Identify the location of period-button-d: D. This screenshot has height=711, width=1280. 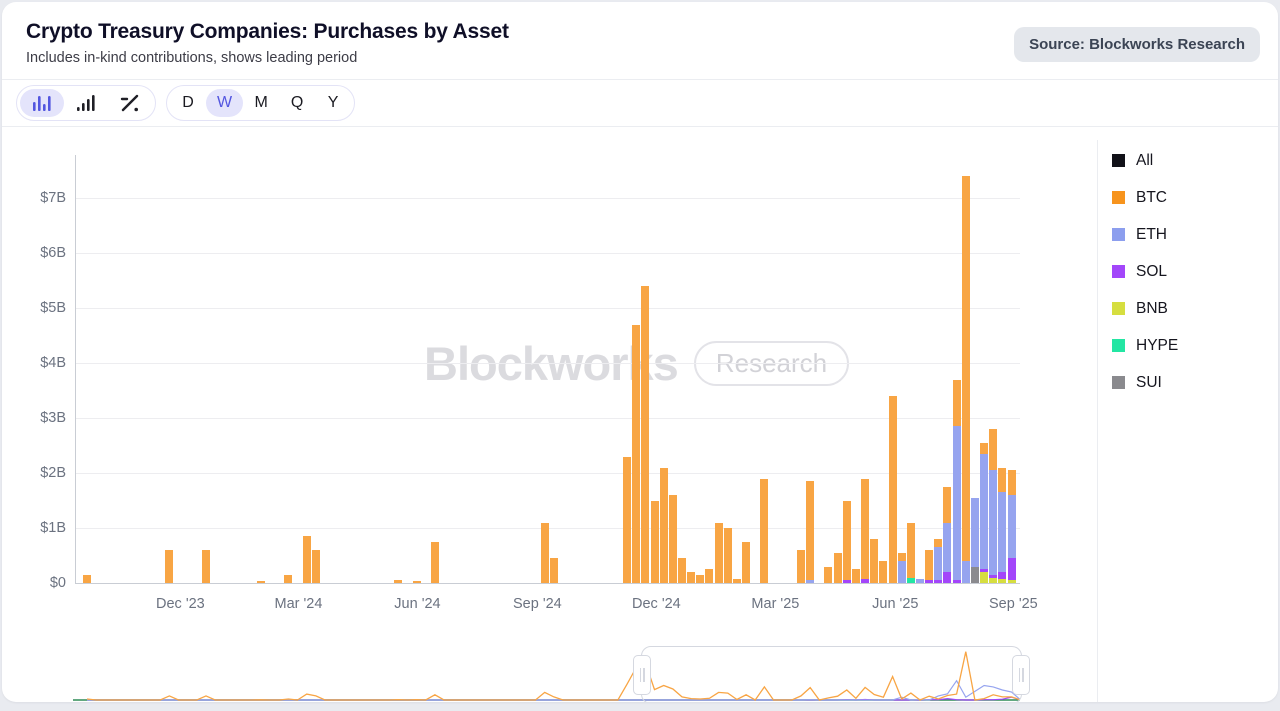
(188, 103).